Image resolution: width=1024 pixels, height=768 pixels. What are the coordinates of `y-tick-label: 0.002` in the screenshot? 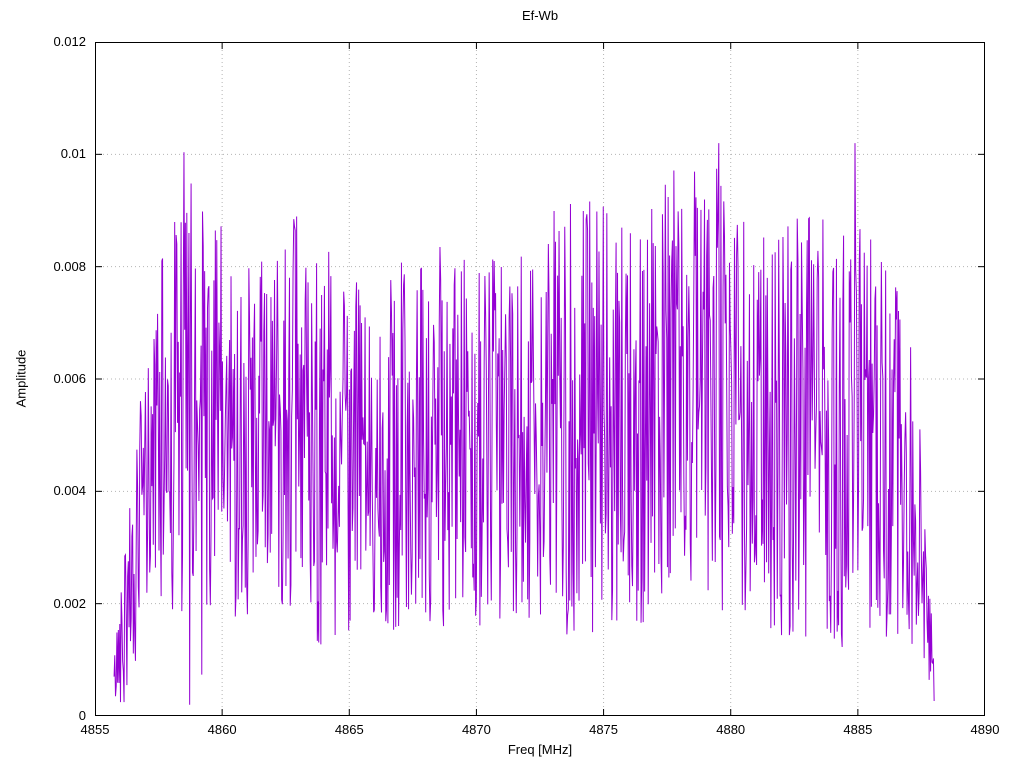 It's located at (69, 603).